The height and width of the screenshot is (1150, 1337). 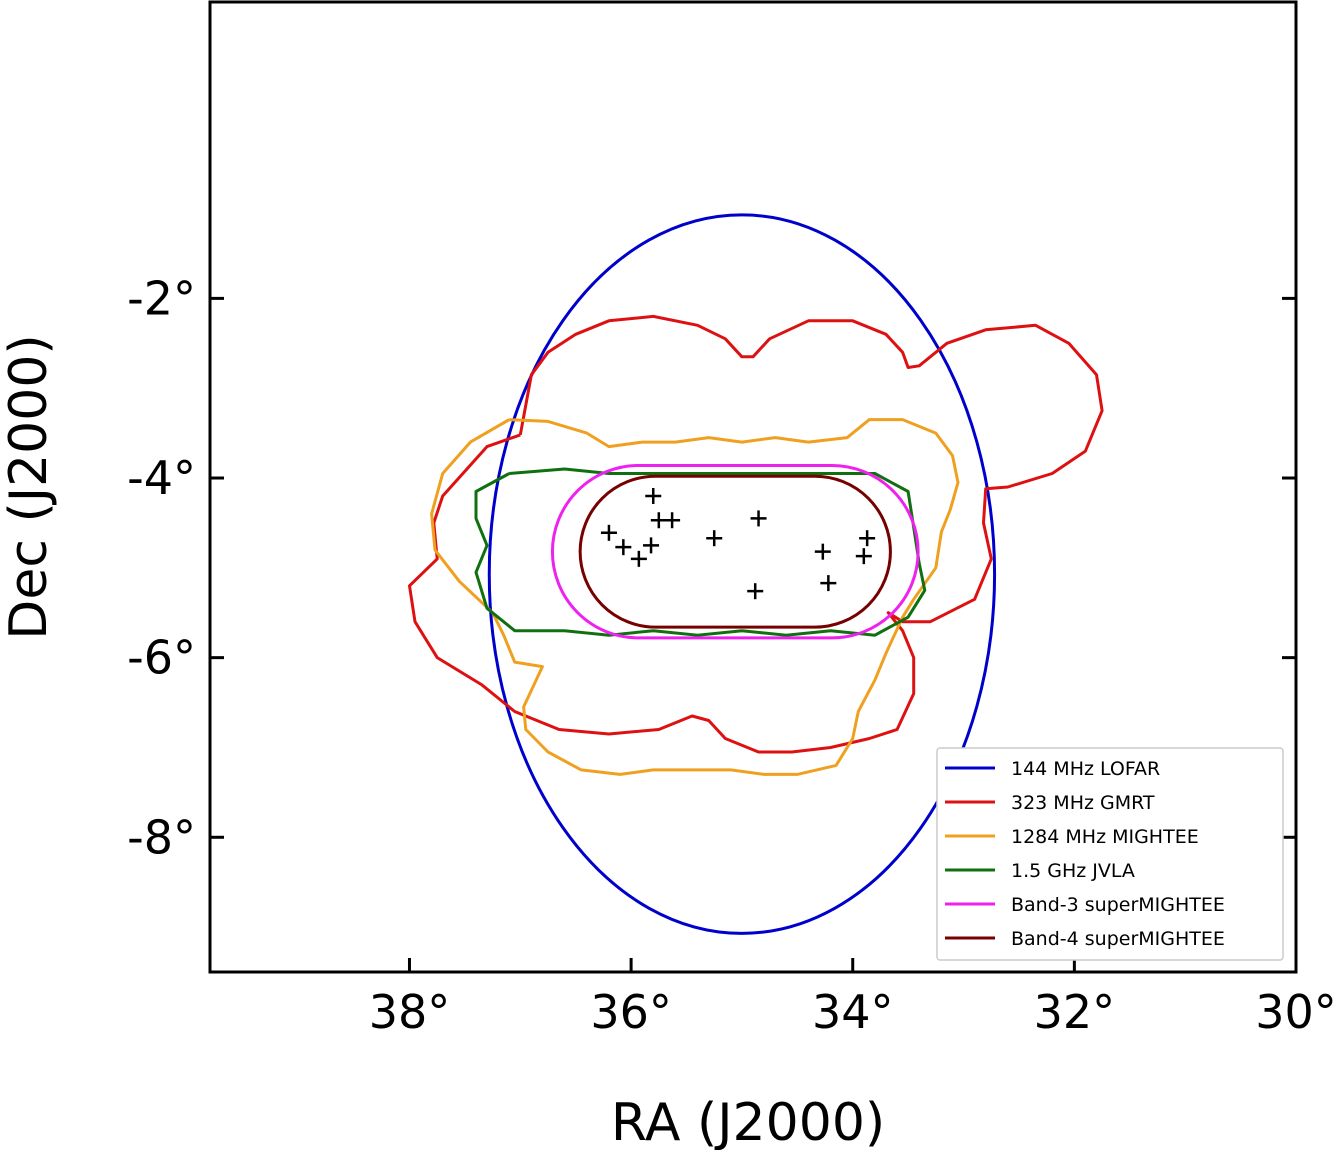 I want to click on series-band-4-supermightee, so click(x=735, y=551).